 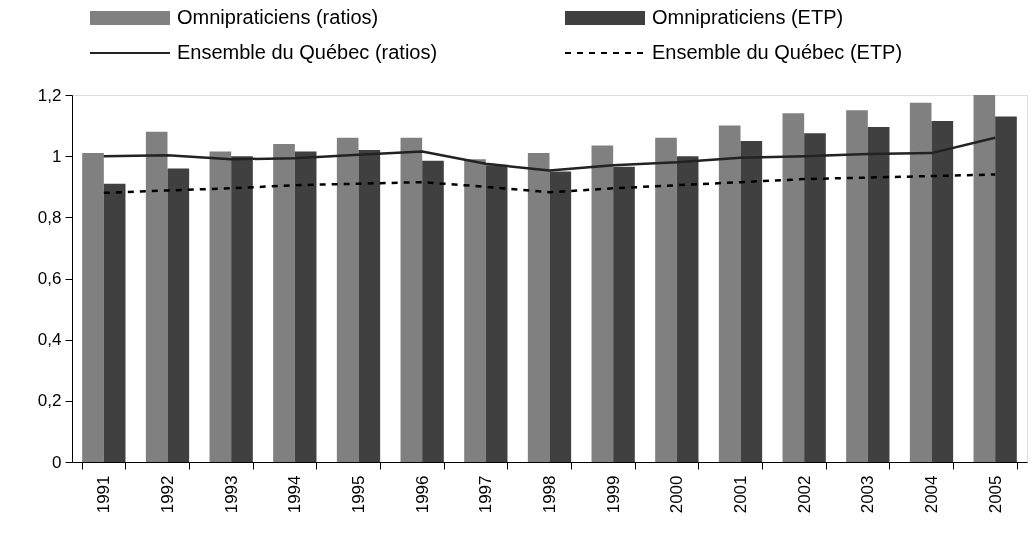 What do you see at coordinates (49, 278) in the screenshot?
I see `y-tick-label: 0,6` at bounding box center [49, 278].